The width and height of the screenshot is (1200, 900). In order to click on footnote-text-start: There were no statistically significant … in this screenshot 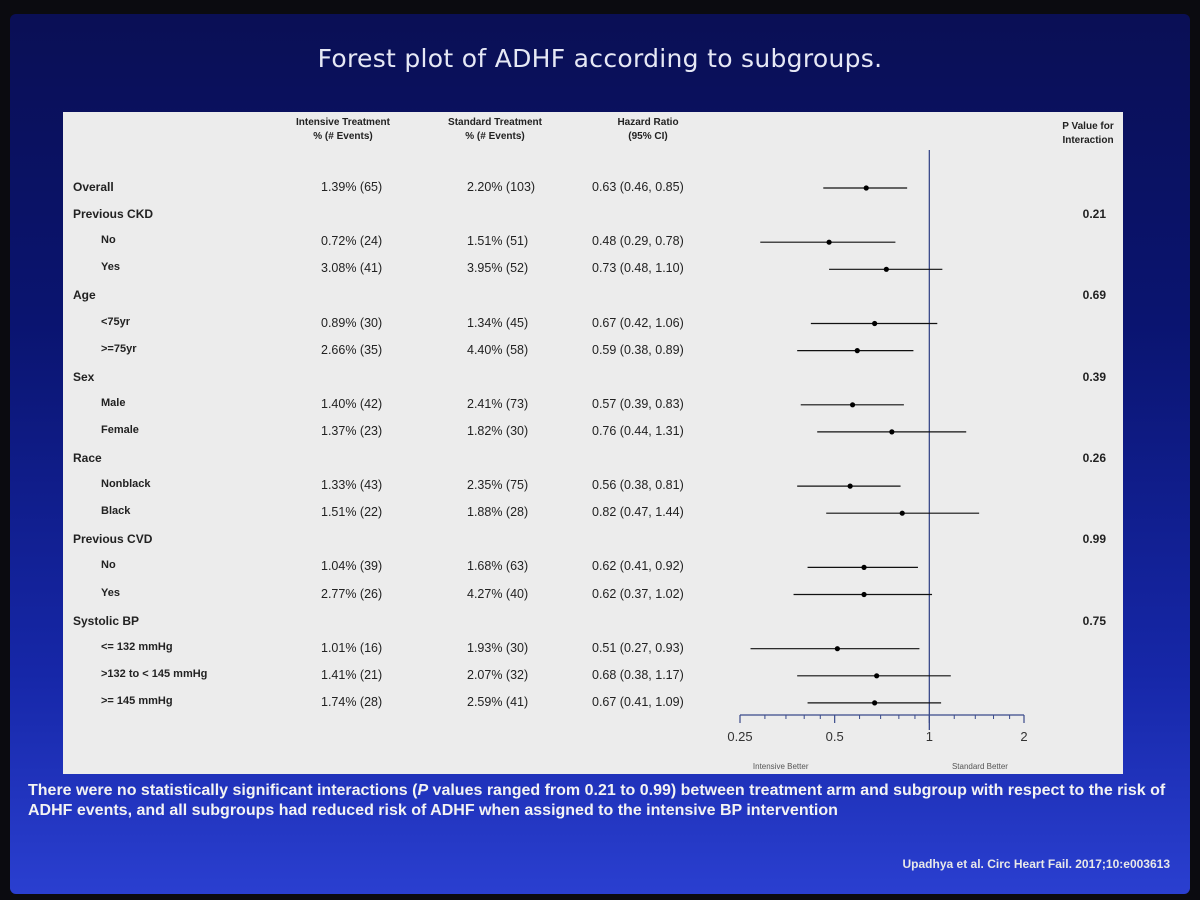, I will do `click(223, 790)`.